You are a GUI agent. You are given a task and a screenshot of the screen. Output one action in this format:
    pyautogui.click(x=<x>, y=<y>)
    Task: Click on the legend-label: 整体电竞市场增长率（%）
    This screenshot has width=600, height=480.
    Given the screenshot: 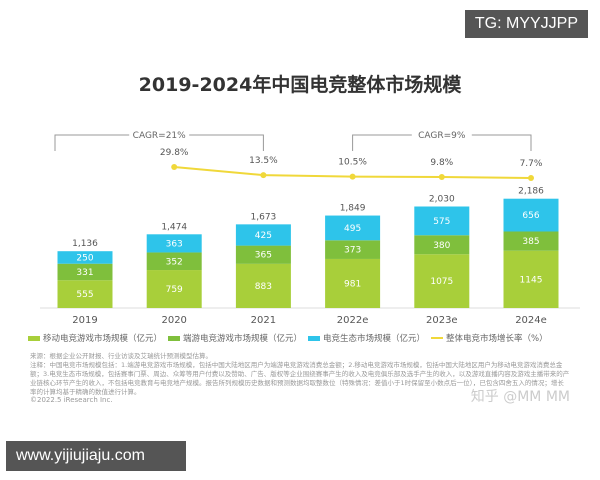 What is the action you would take?
    pyautogui.click(x=497, y=339)
    